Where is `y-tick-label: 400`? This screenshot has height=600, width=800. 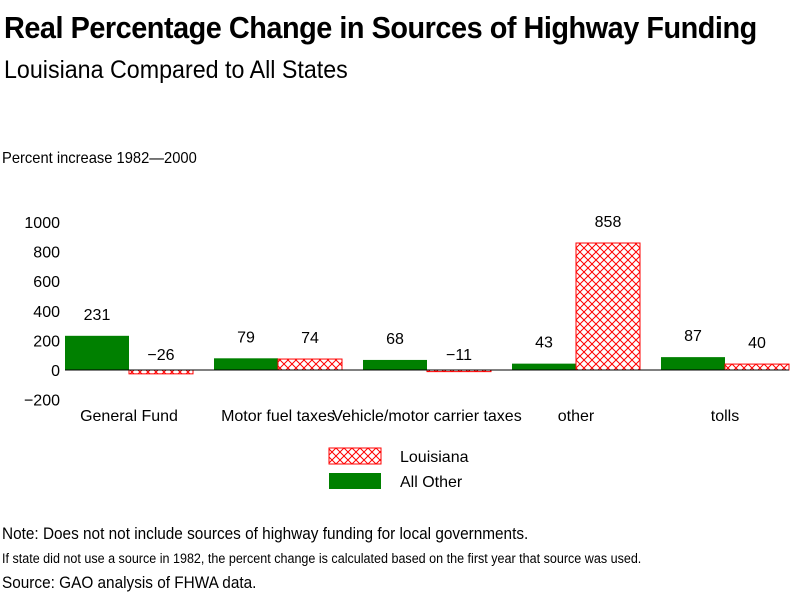
y-tick-label: 400 is located at coordinates (46, 312).